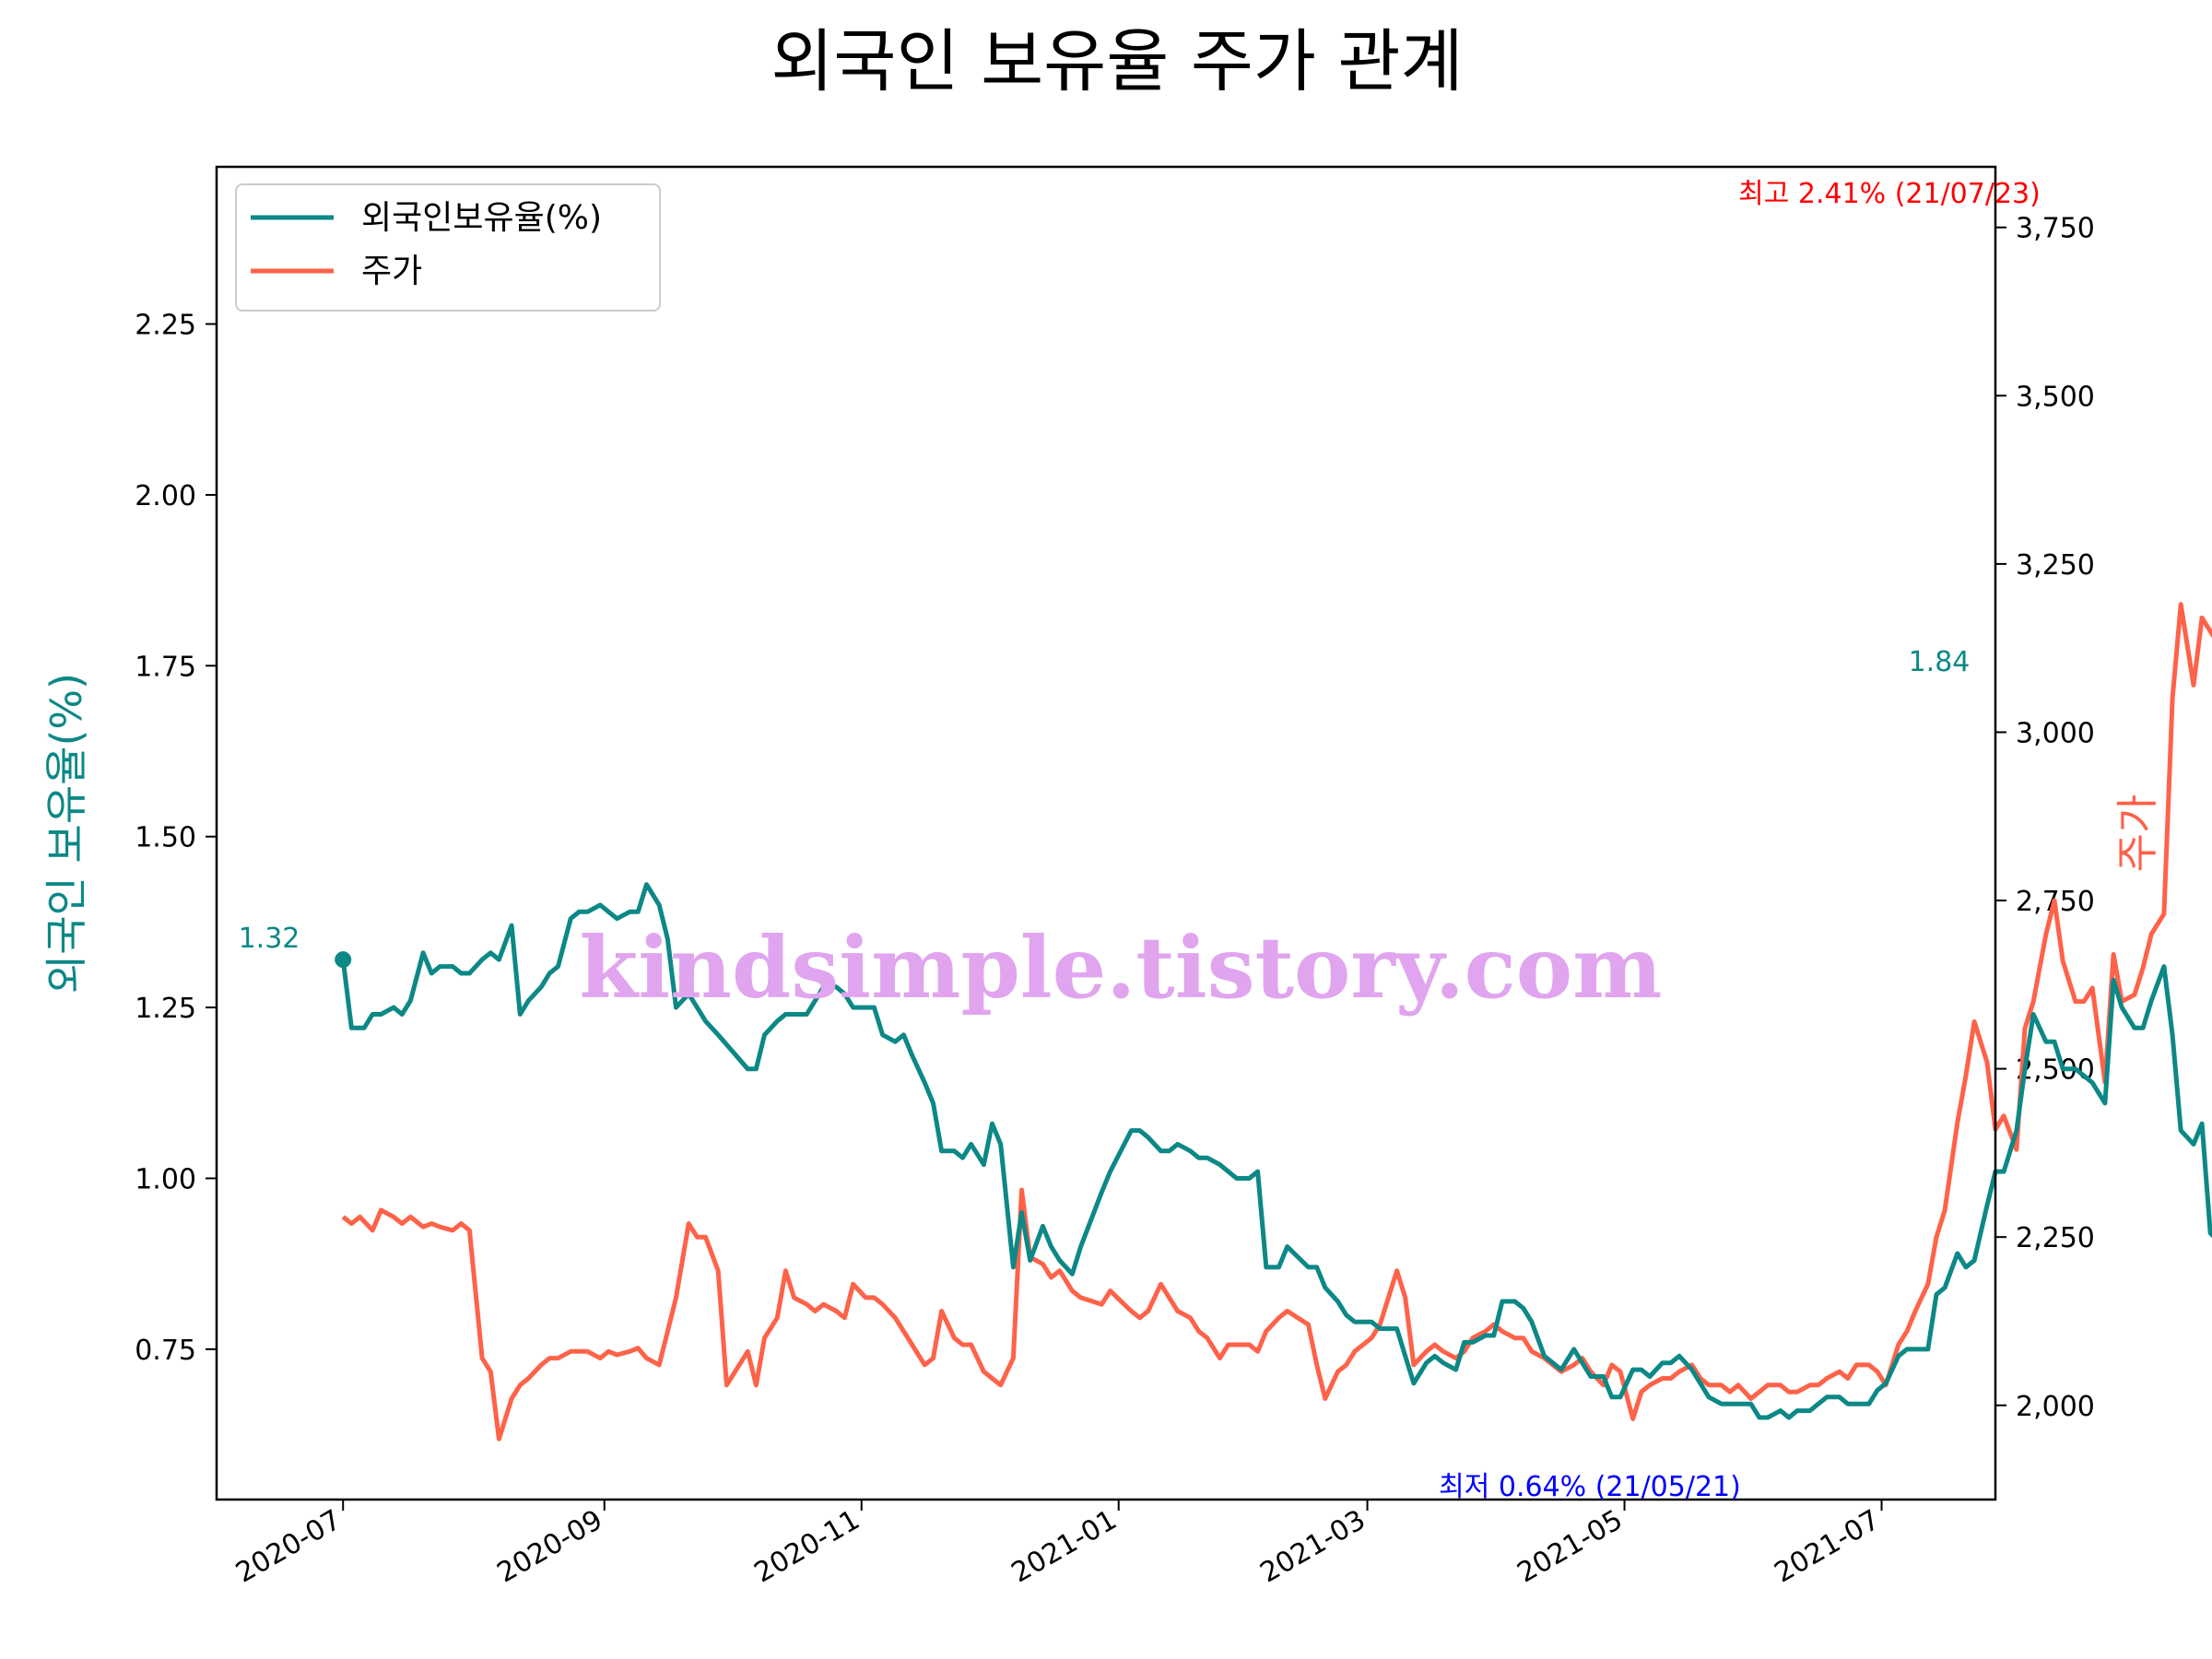 The height and width of the screenshot is (1659, 2212). Describe the element at coordinates (2055, 397) in the screenshot. I see `y-right-tick-label: 3,500` at that location.